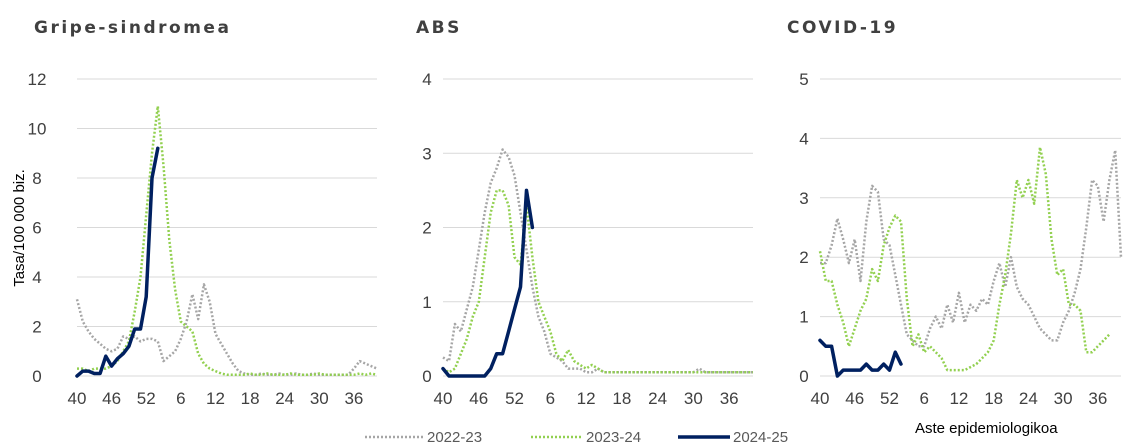  What do you see at coordinates (576, 437) in the screenshot?
I see `legend: 2022-23 2023-24 2024-25` at bounding box center [576, 437].